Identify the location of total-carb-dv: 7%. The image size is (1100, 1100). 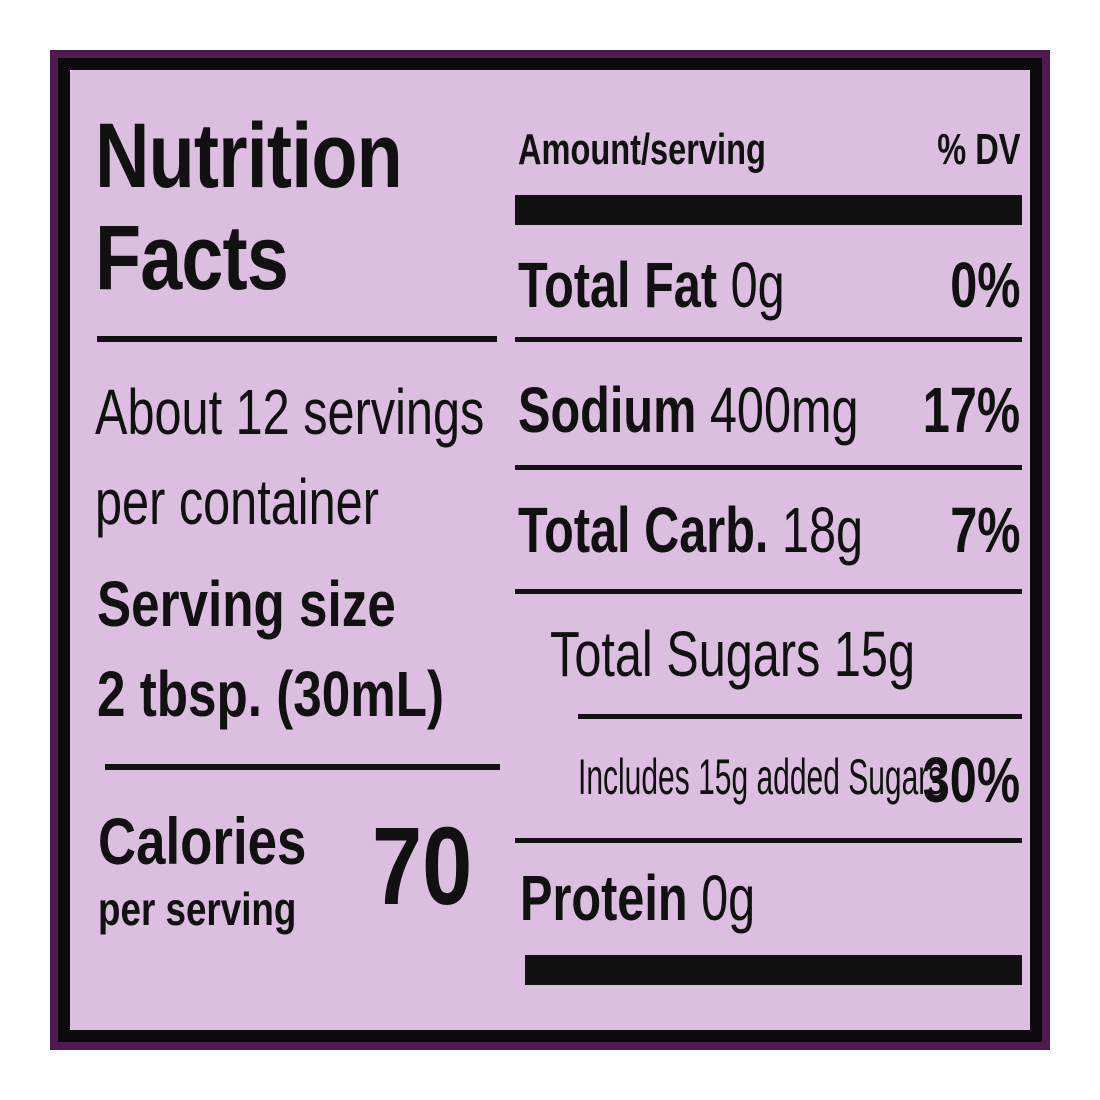
(984, 530).